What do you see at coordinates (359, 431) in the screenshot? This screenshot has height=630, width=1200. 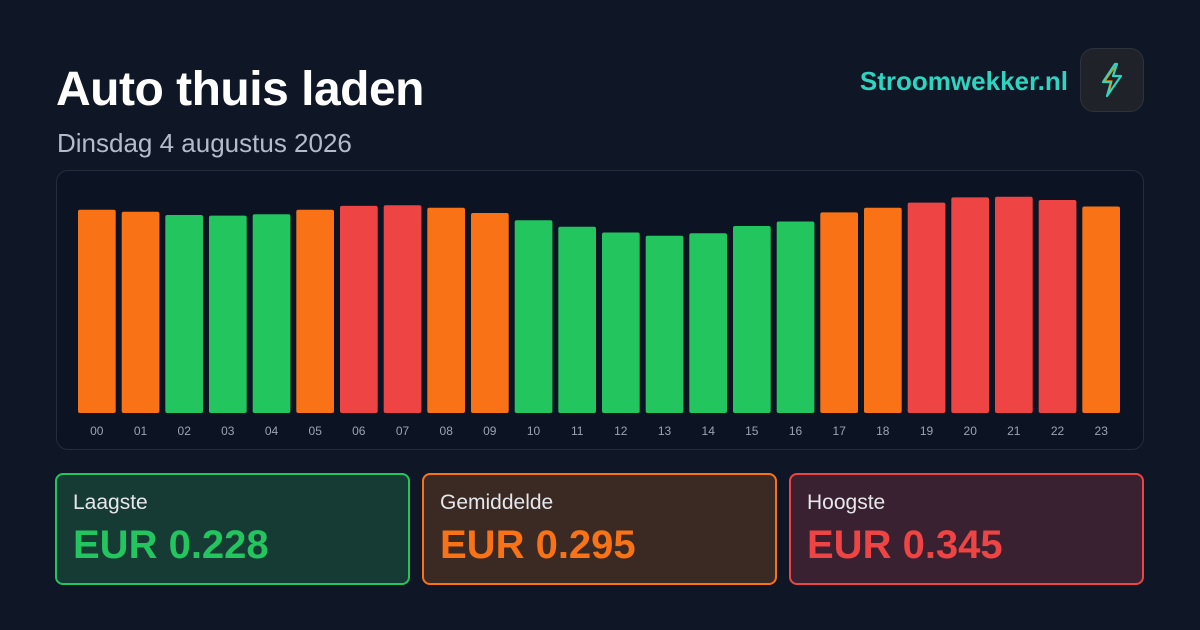 I see `x-tick-label: 06` at bounding box center [359, 431].